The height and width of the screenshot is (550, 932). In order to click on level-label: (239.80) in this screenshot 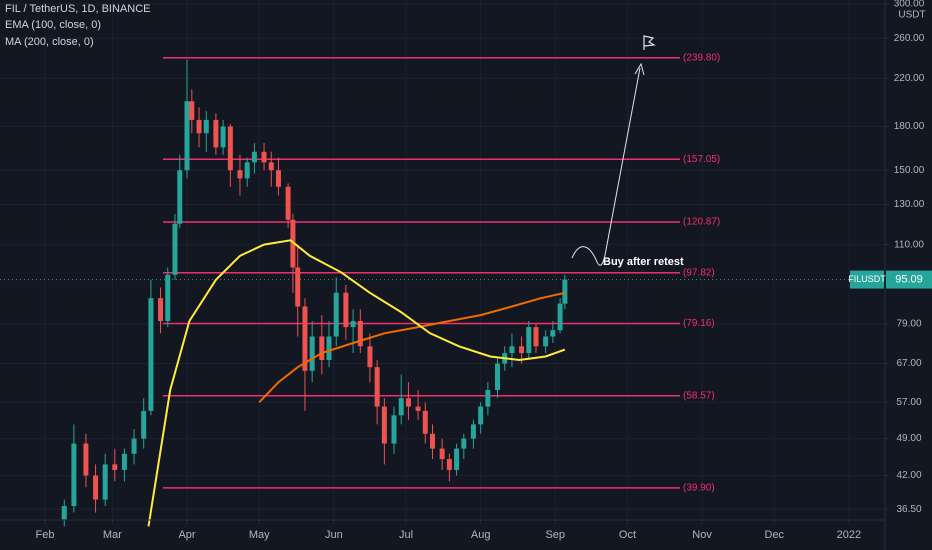, I will do `click(701, 57)`.